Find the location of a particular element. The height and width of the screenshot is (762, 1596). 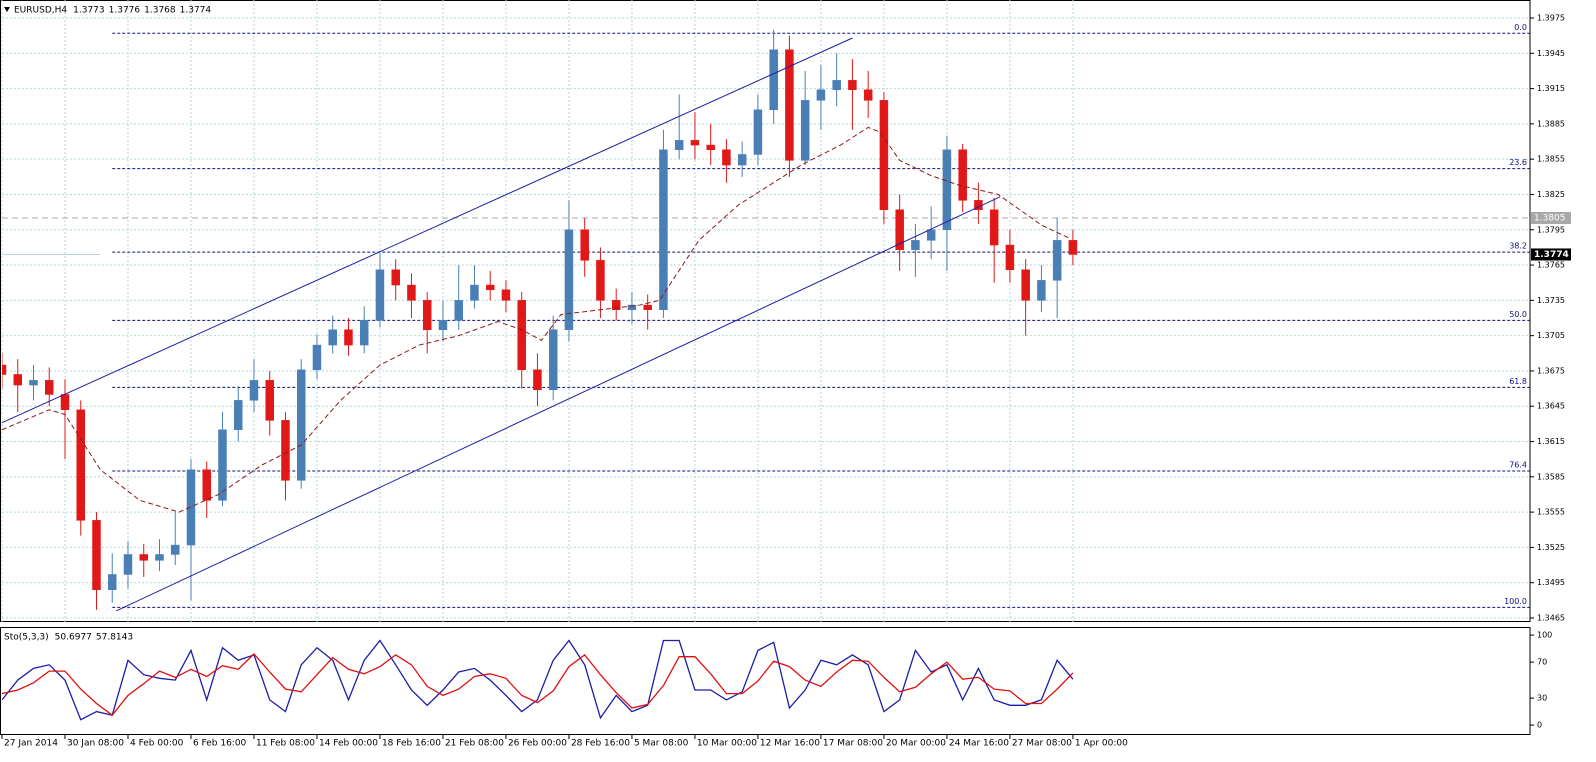

panel-reading: 50.6977 is located at coordinates (73, 638).